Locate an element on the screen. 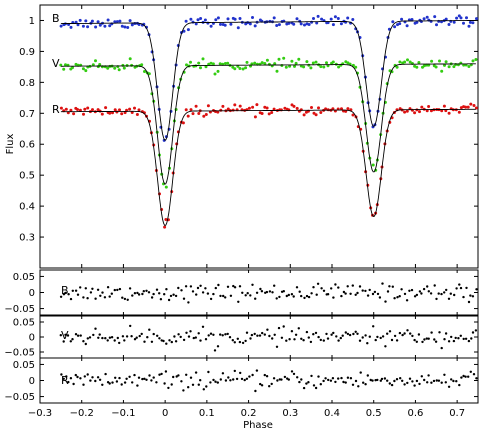 The height and width of the screenshot is (432, 485). residual-label-b: B is located at coordinates (65, 290).